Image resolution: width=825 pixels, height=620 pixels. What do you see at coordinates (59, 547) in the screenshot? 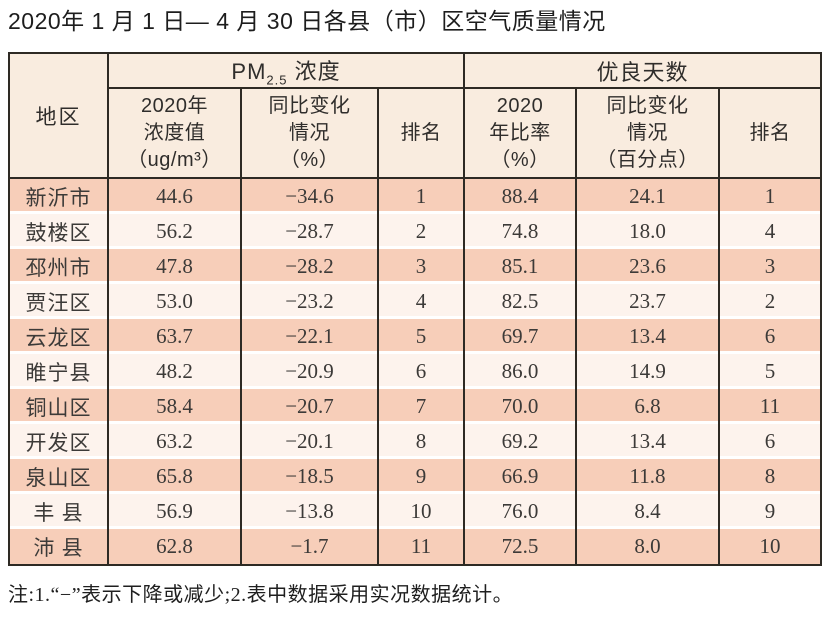
I see `region-cell: 沛 县` at bounding box center [59, 547].